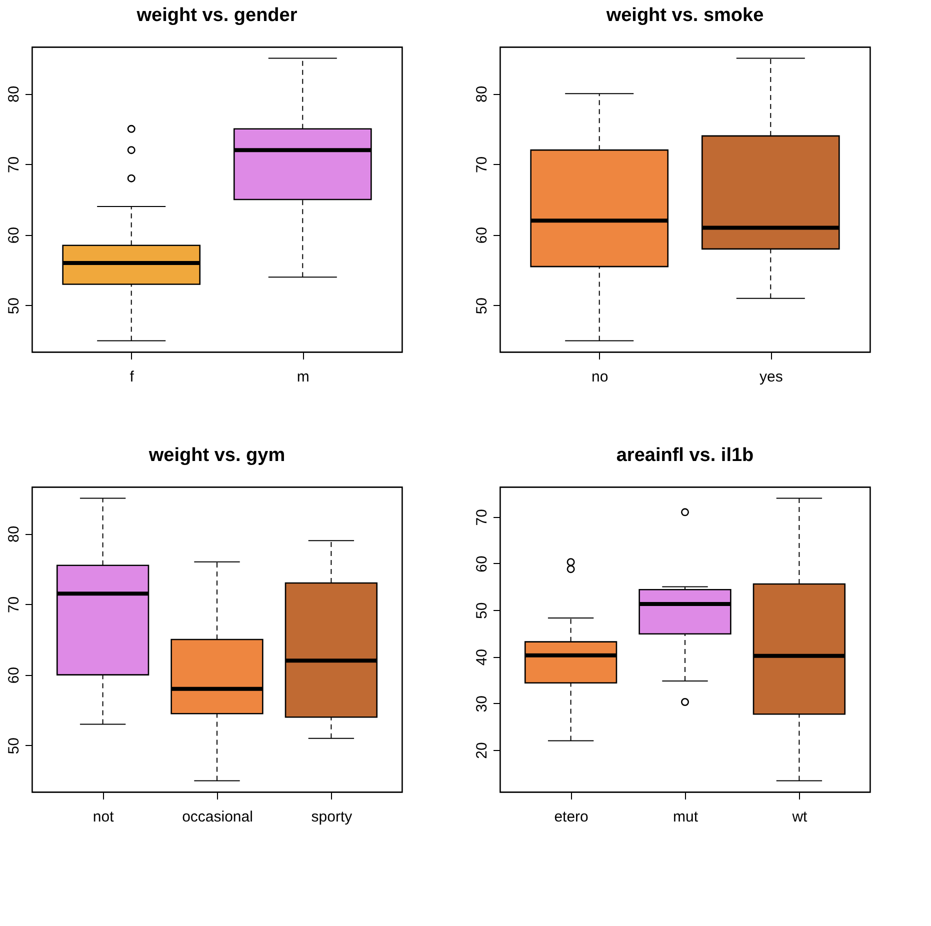  What do you see at coordinates (482, 657) in the screenshot?
I see `y-tick-label: 40` at bounding box center [482, 657].